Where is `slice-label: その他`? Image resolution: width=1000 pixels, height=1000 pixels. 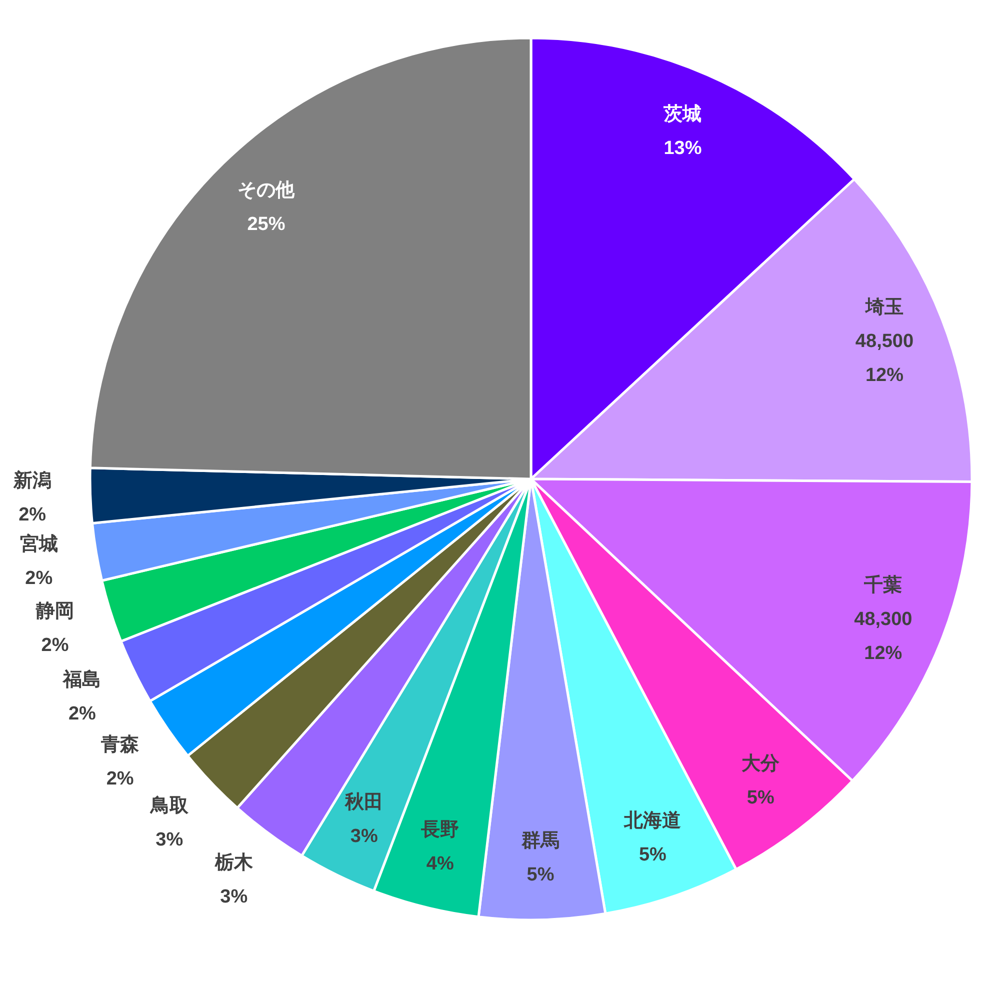 slice-label: その他 is located at coordinates (267, 190).